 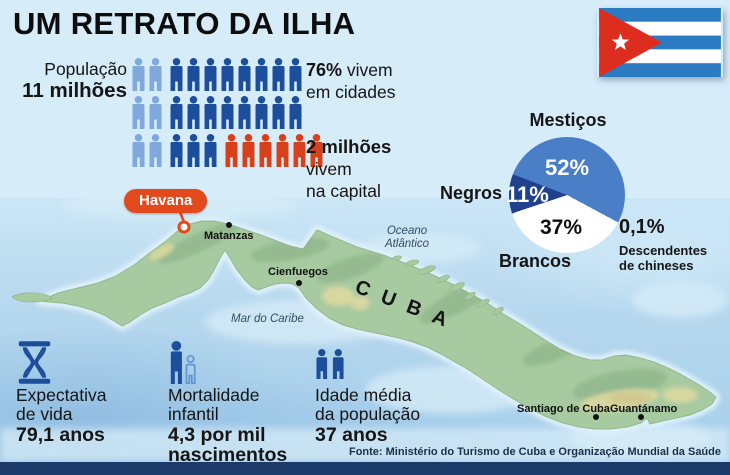 I want to click on urban-text: vivem, so click(x=369, y=70).